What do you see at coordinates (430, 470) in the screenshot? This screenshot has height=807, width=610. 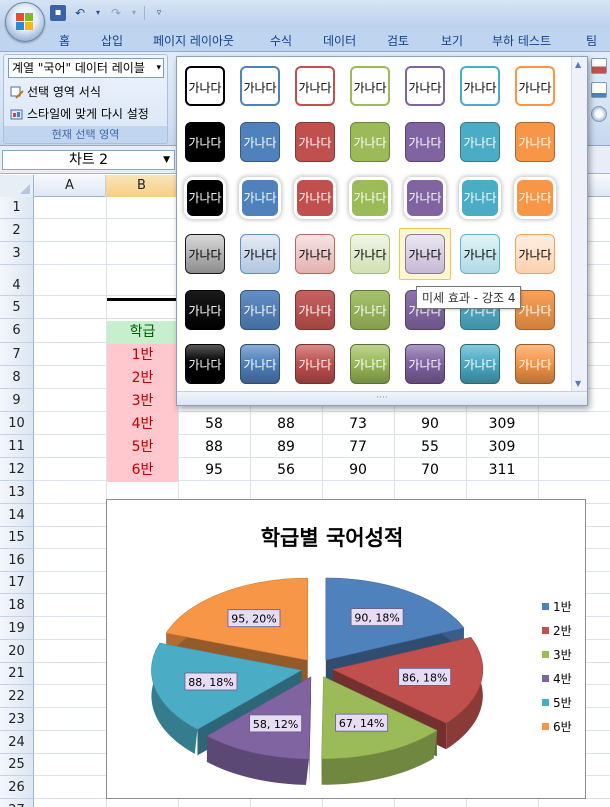 I see `value-cell: 70` at bounding box center [430, 470].